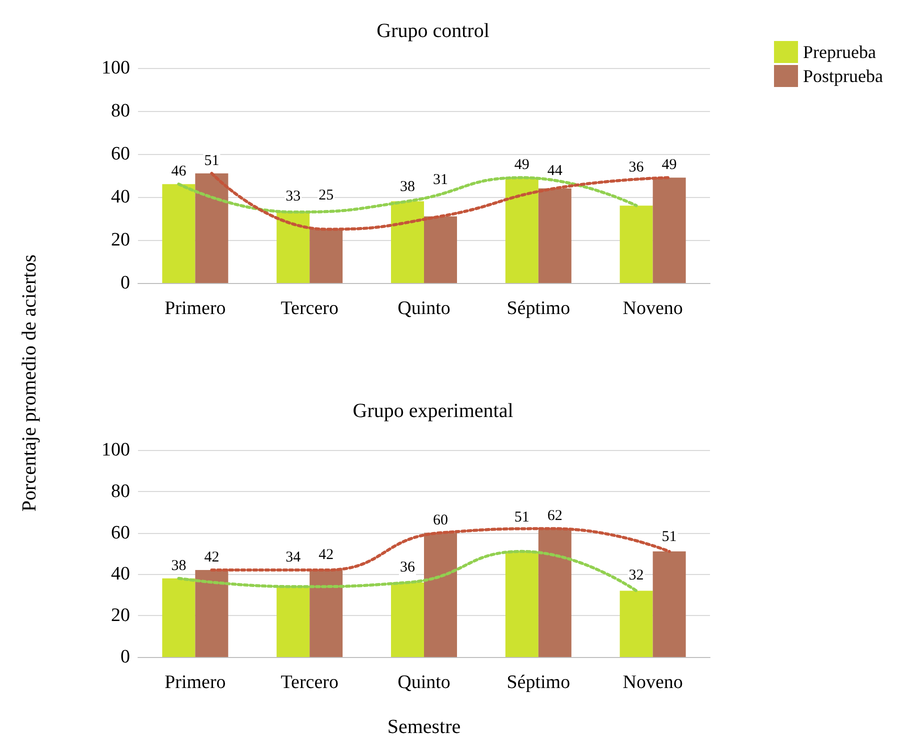 This screenshot has width=898, height=754. Describe the element at coordinates (440, 180) in the screenshot. I see `data-label: 31` at that location.